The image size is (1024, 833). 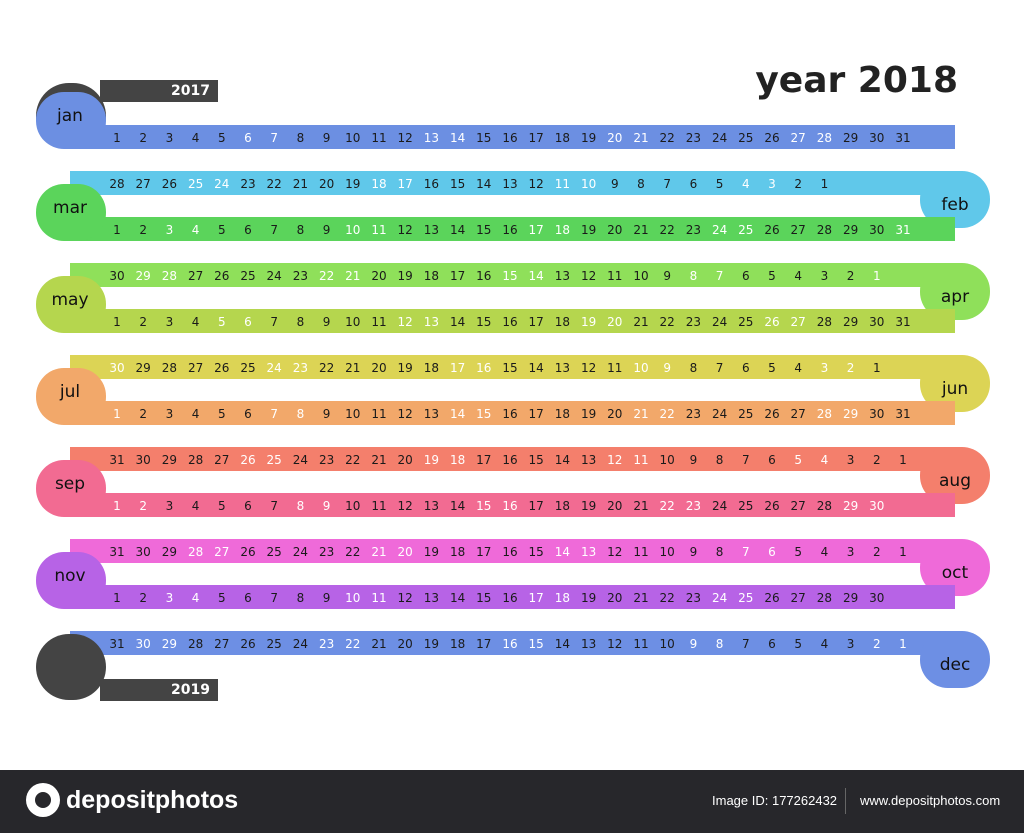 What do you see at coordinates (221, 460) in the screenshot?
I see `day-aug-27: 27` at bounding box center [221, 460].